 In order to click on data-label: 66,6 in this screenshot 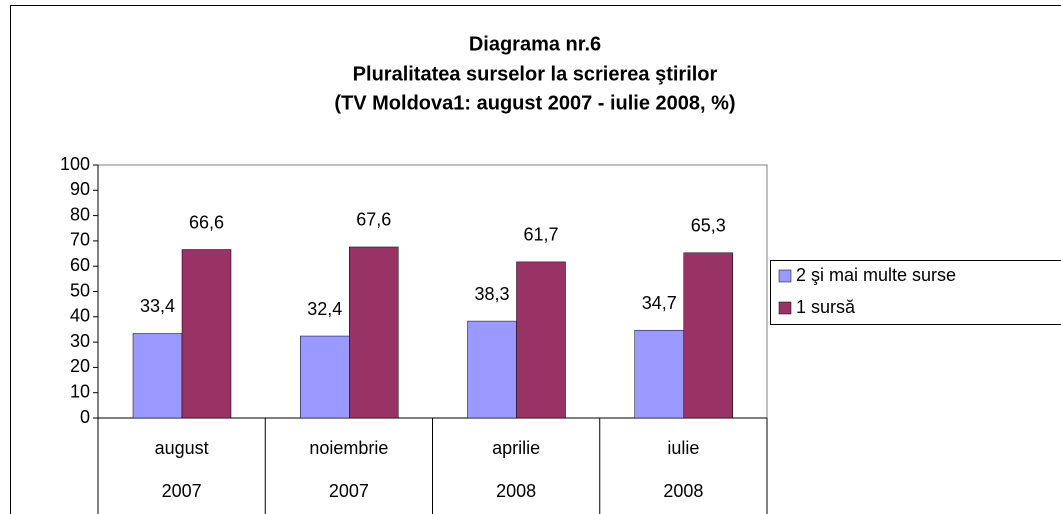, I will do `click(206, 222)`.